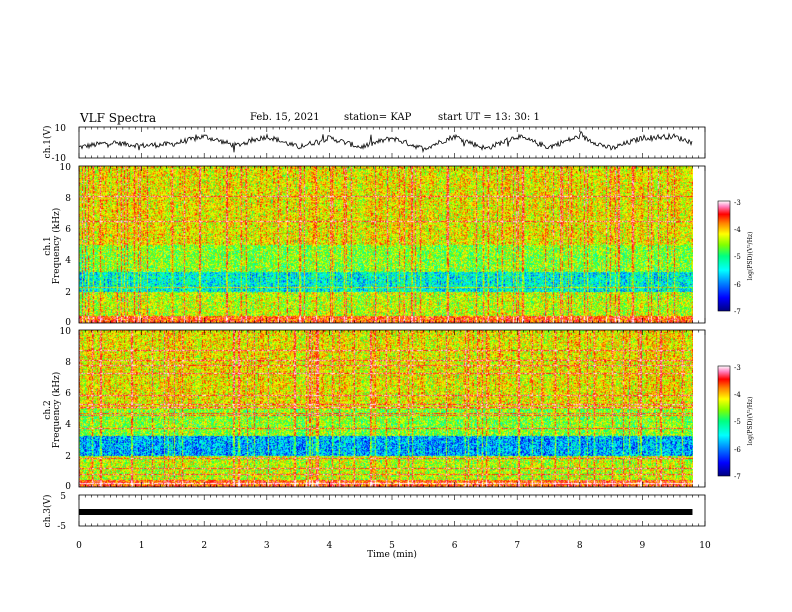 The height and width of the screenshot is (612, 792). I want to click on ch2-cbar-tick-m5: -5, so click(737, 422).